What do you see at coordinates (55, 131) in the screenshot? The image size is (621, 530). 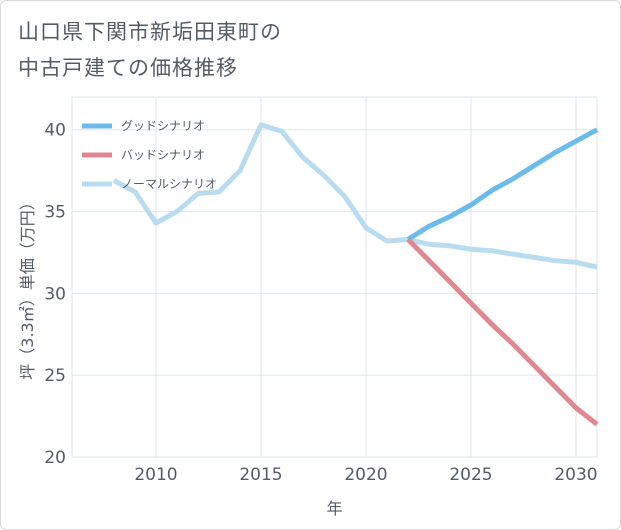 I see `y-tick-label: 40` at bounding box center [55, 131].